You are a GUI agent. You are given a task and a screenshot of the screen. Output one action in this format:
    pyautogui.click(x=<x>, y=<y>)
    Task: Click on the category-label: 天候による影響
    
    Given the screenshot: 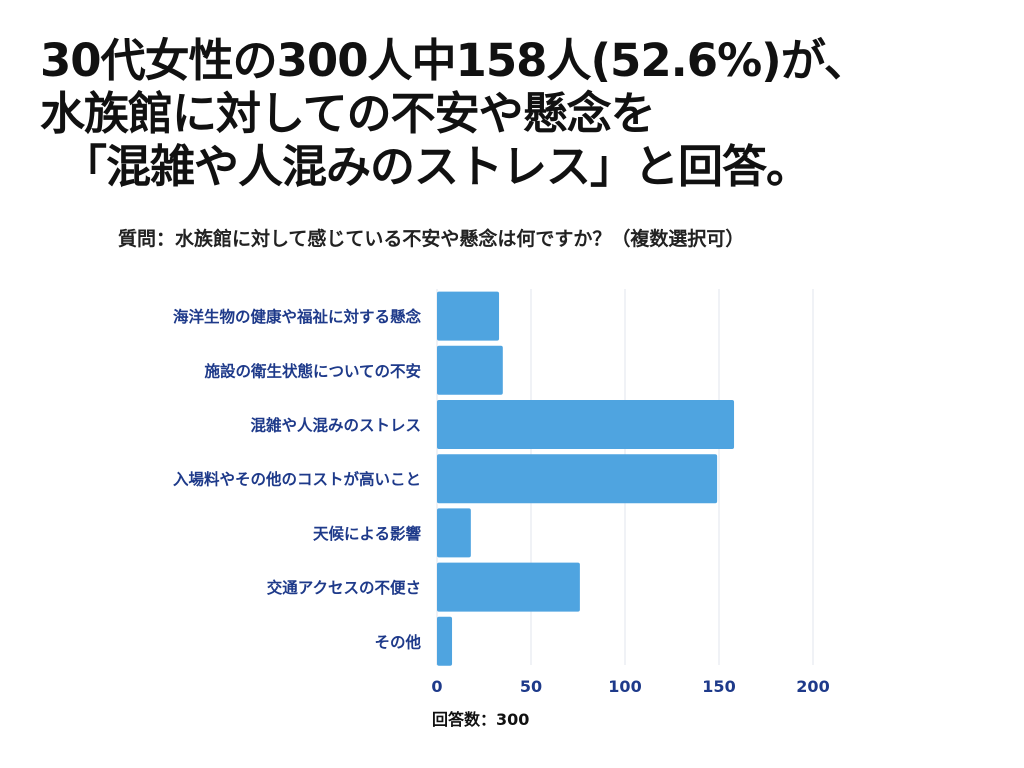 What is the action you would take?
    pyautogui.click(x=367, y=533)
    